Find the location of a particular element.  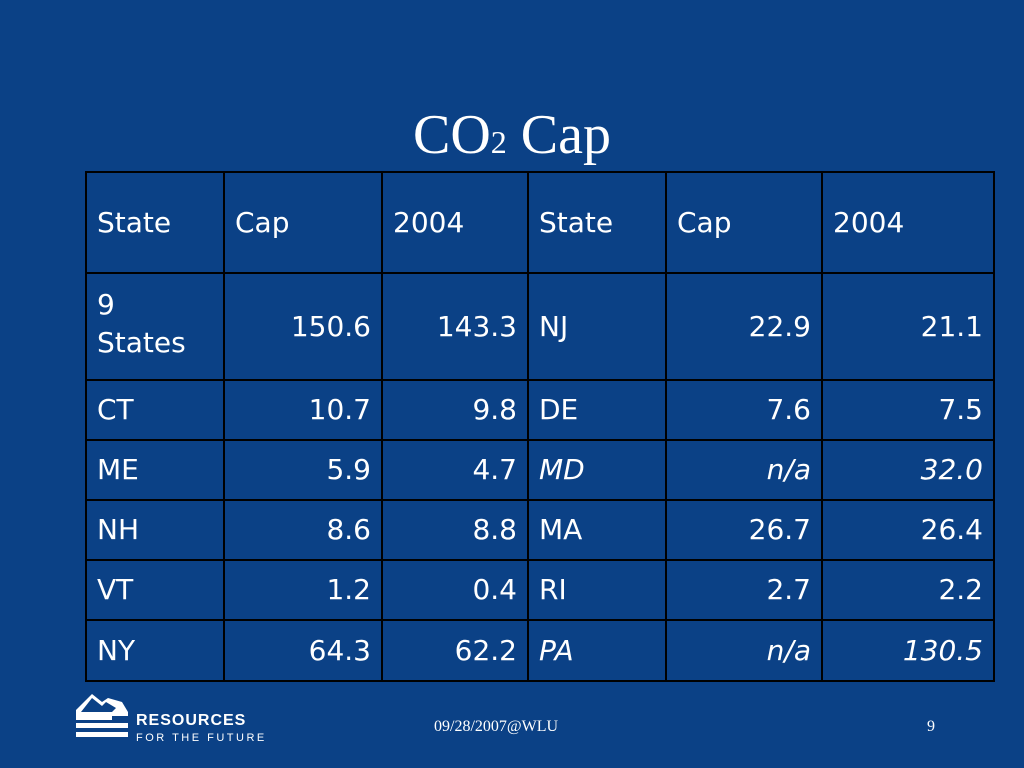

table-cell: 7.6 is located at coordinates (744, 410).